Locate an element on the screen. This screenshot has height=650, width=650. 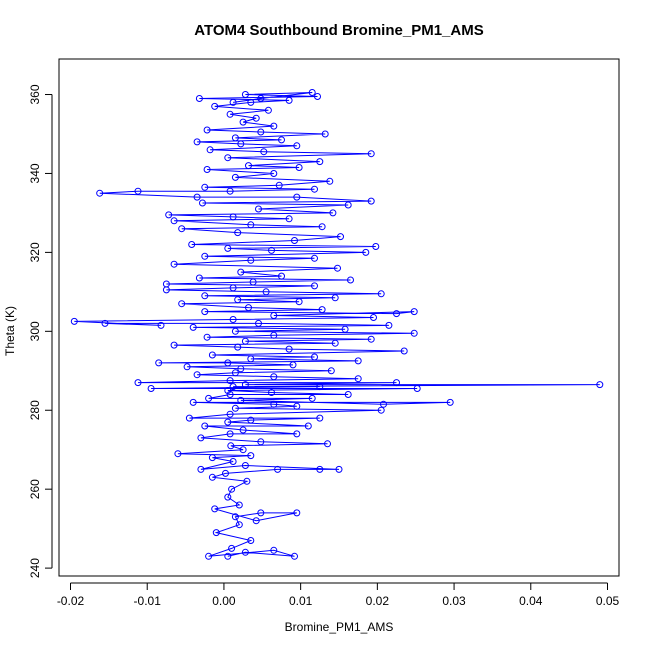
x-tick-label: 0.00 is located at coordinates (224, 601).